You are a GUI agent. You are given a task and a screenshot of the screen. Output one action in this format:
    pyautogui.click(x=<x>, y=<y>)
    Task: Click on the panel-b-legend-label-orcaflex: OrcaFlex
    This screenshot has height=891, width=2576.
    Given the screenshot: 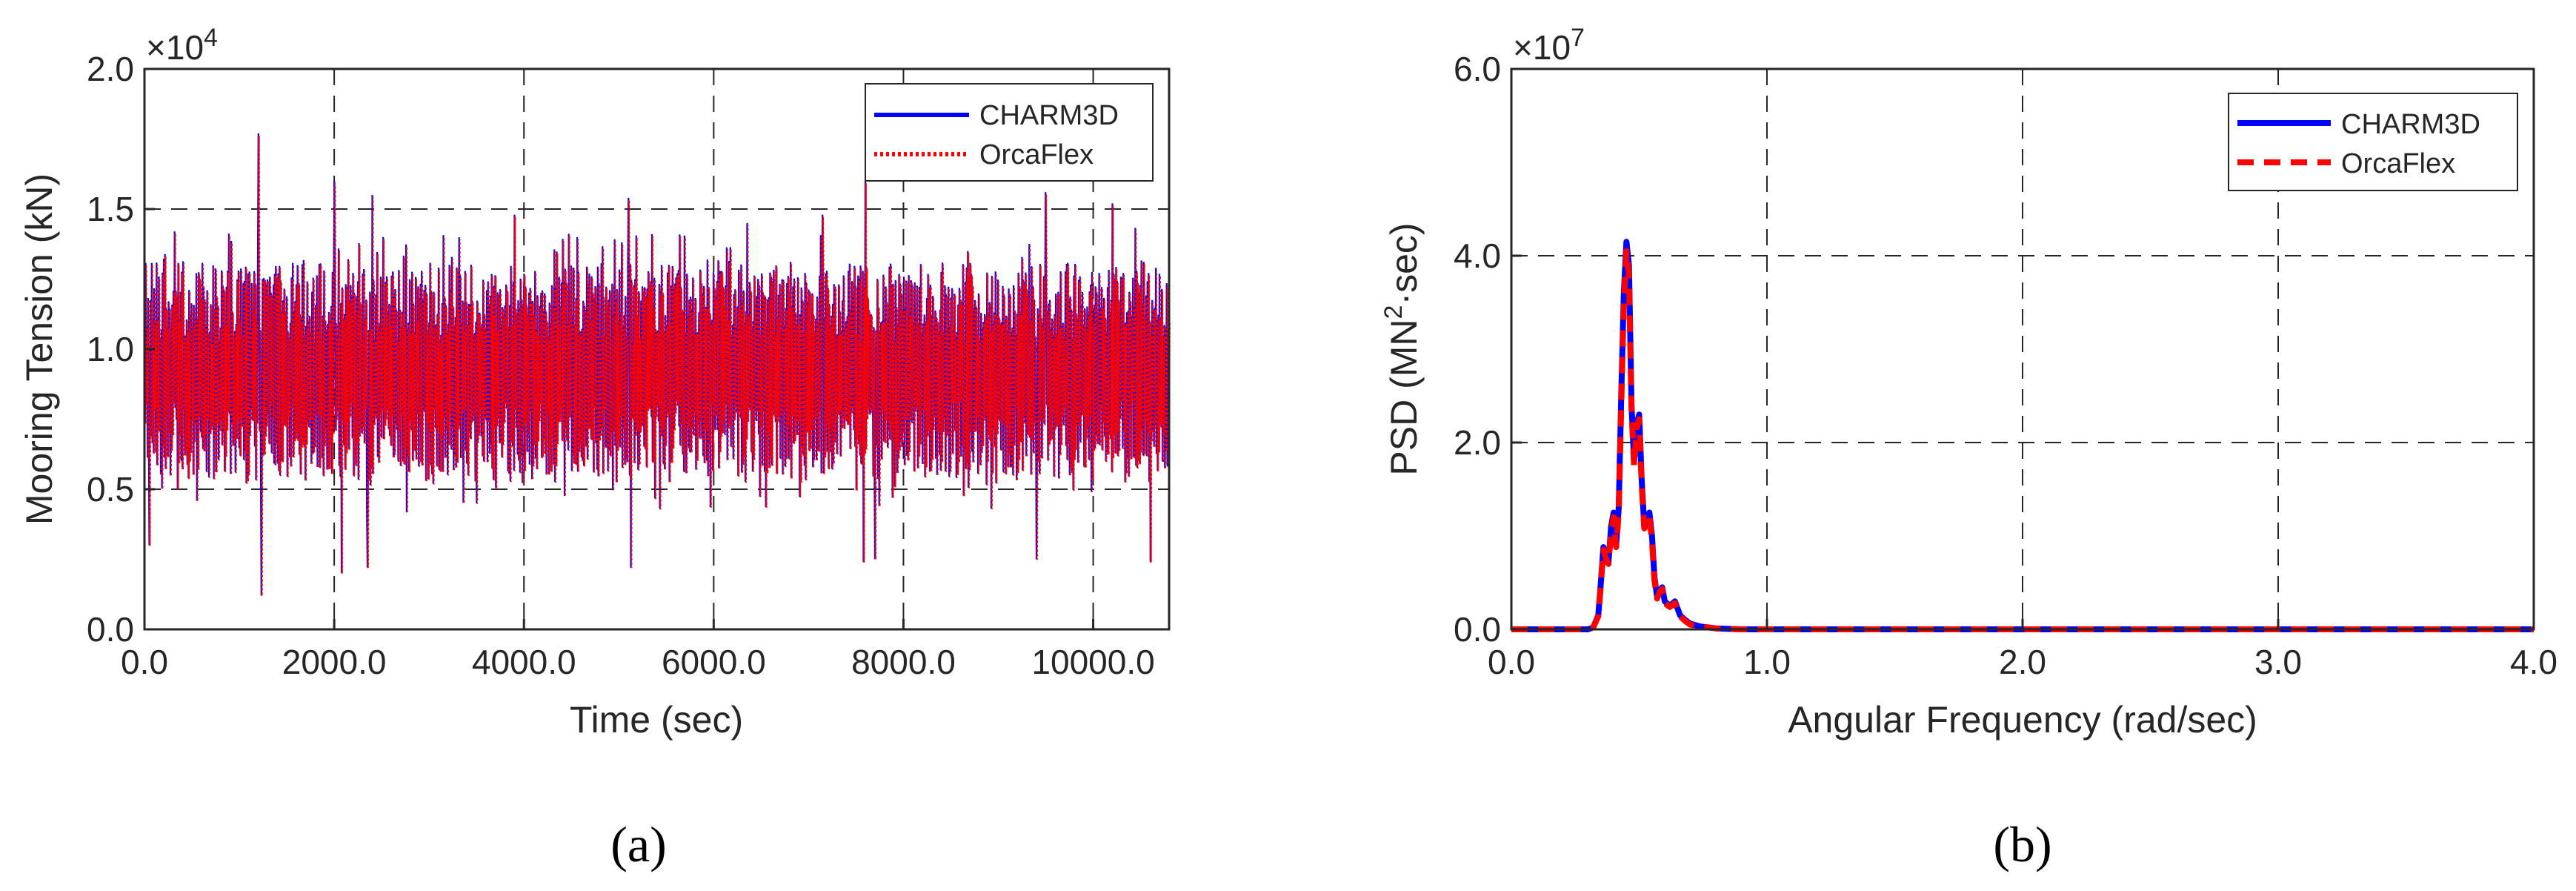 What is the action you would take?
    pyautogui.click(x=2398, y=163)
    